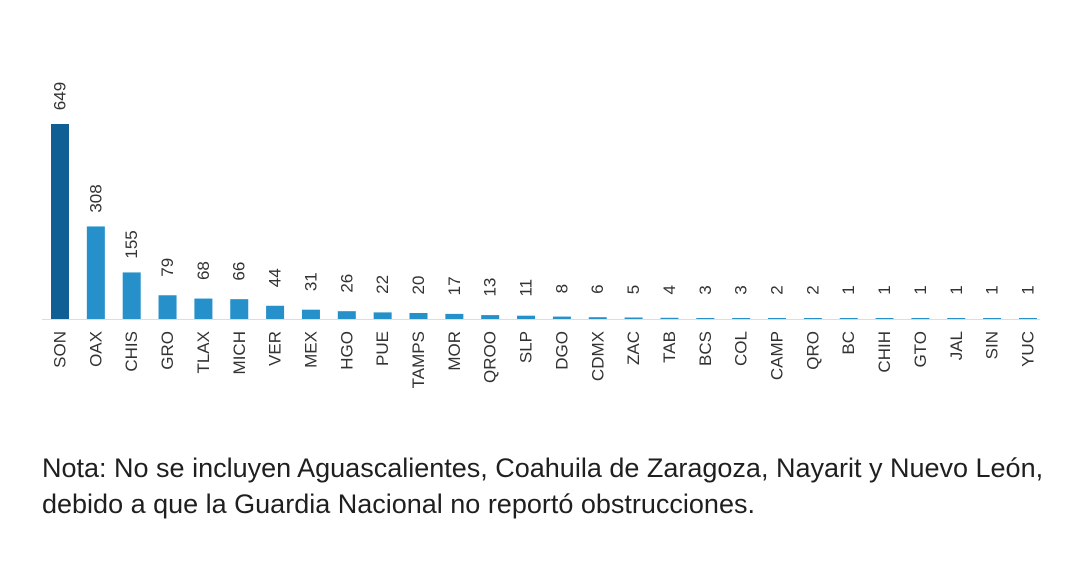 The width and height of the screenshot is (1080, 567). Describe the element at coordinates (777, 355) in the screenshot. I see `category-label-camp: CAMP` at that location.